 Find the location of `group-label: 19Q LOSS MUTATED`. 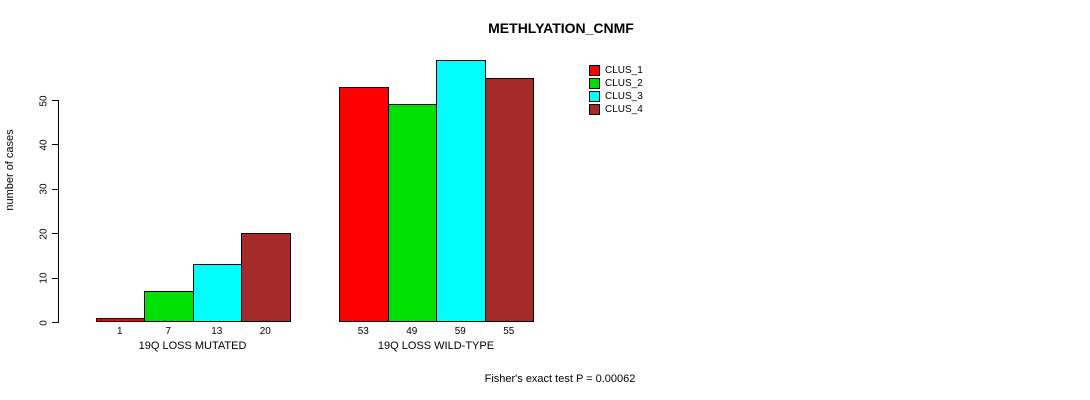

group-label: 19Q LOSS MUTATED is located at coordinates (192, 346).